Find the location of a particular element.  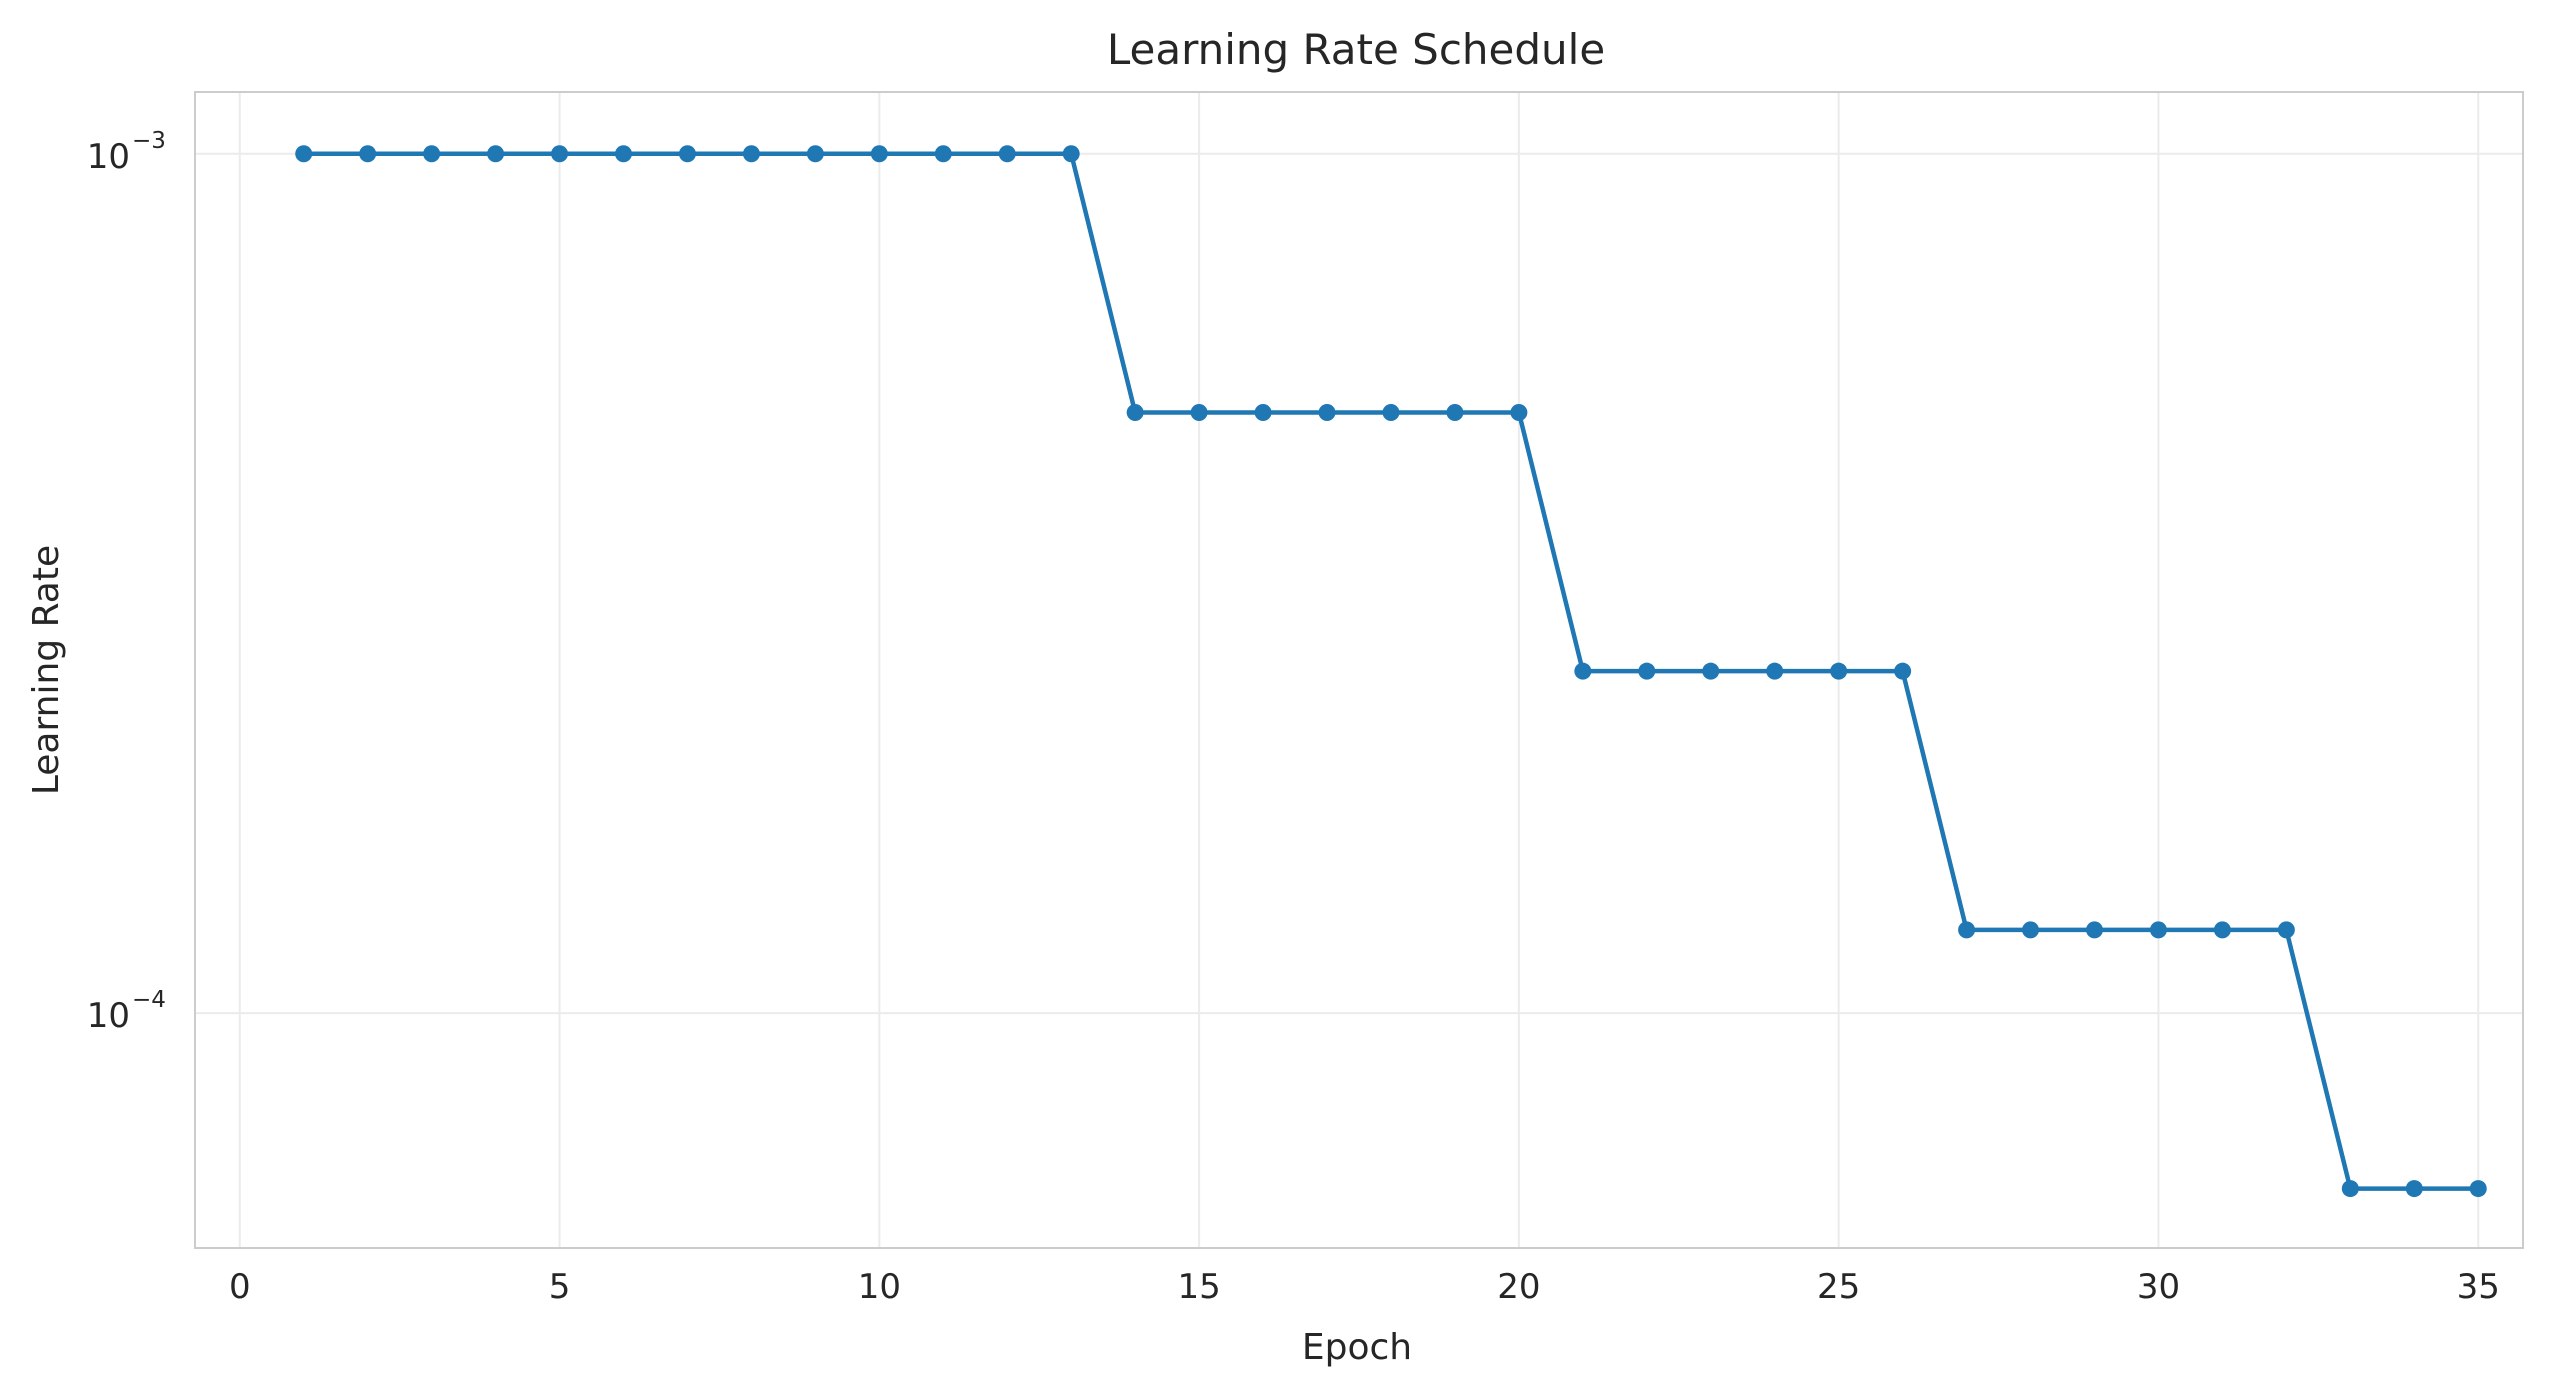

y-axis-ticks: 10−310−4 is located at coordinates (126, 582).